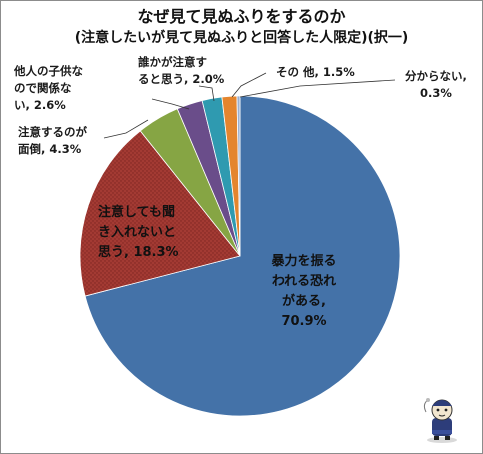 The width and height of the screenshot is (483, 454). Describe the element at coordinates (238, 176) in the screenshot. I see `slice-wakaranai` at that location.